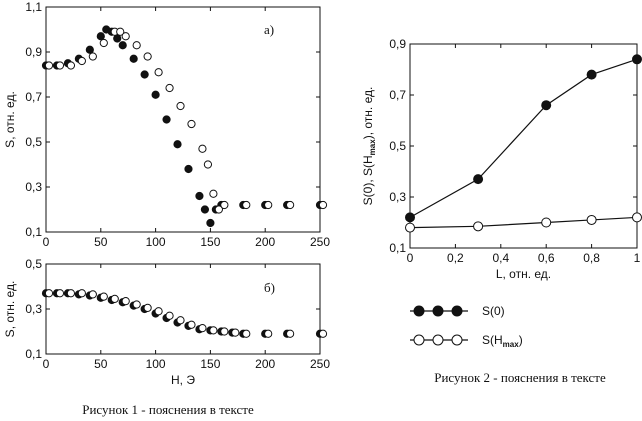 This screenshot has width=642, height=421. What do you see at coordinates (210, 364) in the screenshot?
I see `x-tick-label: 150` at bounding box center [210, 364].